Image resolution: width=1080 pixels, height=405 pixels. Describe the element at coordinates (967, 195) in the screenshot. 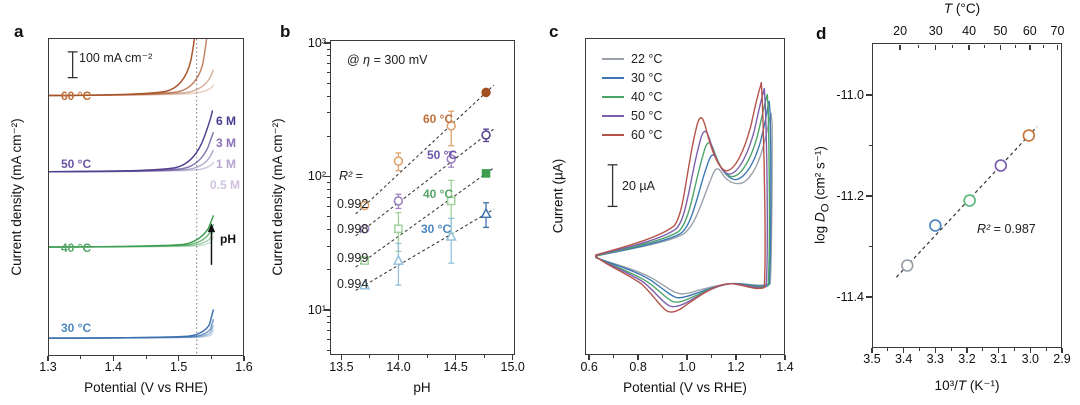

I see `panel-d-plot: R² = 0.987` at that location.